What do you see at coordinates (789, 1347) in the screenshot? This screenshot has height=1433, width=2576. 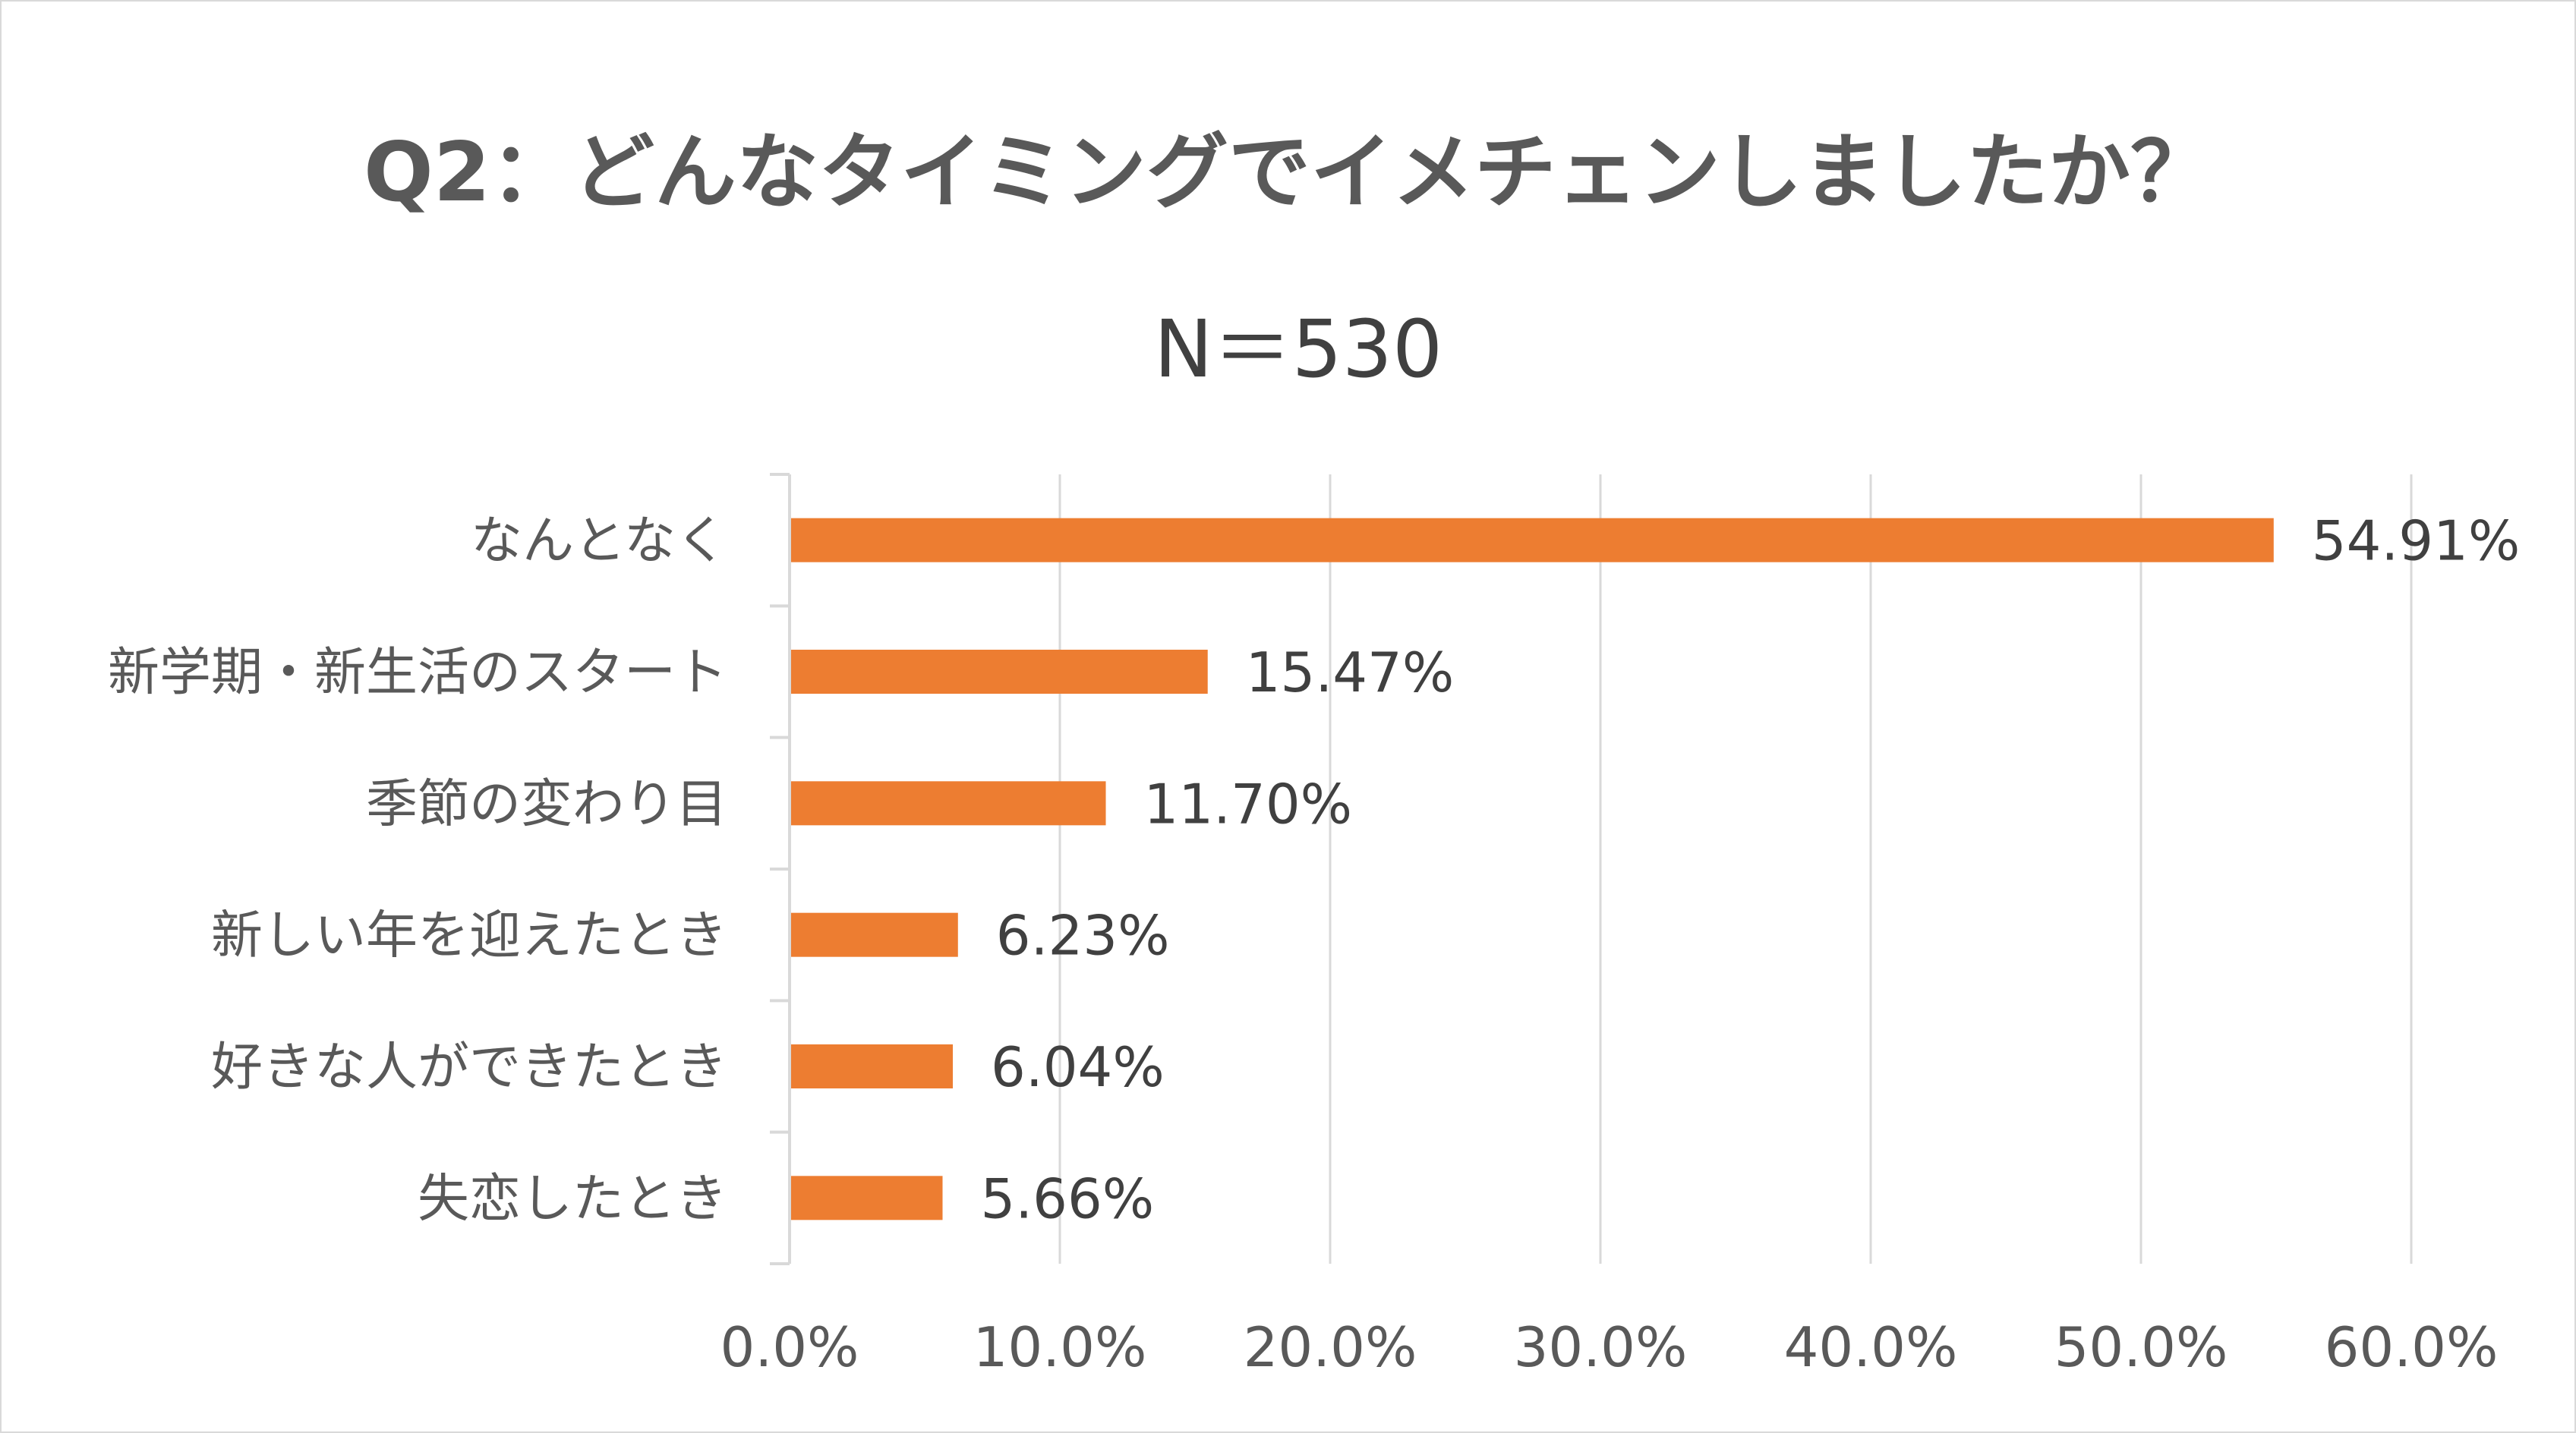 I see `x-tick-label: 0.0%` at bounding box center [789, 1347].